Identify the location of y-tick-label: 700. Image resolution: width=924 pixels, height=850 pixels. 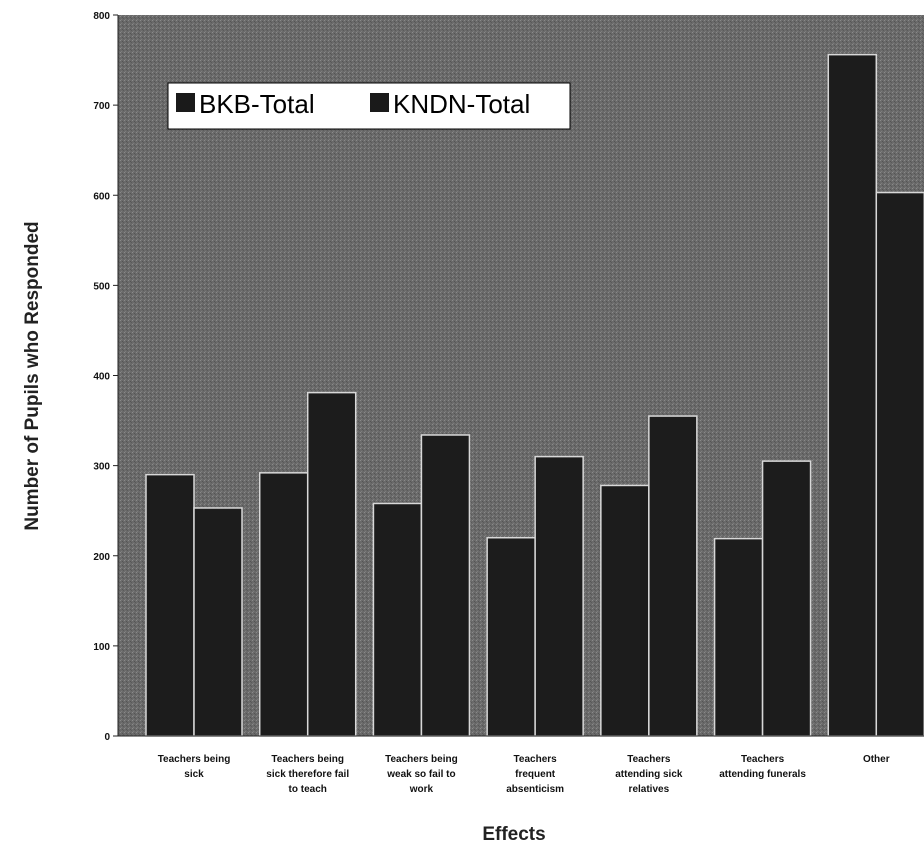
(101, 106).